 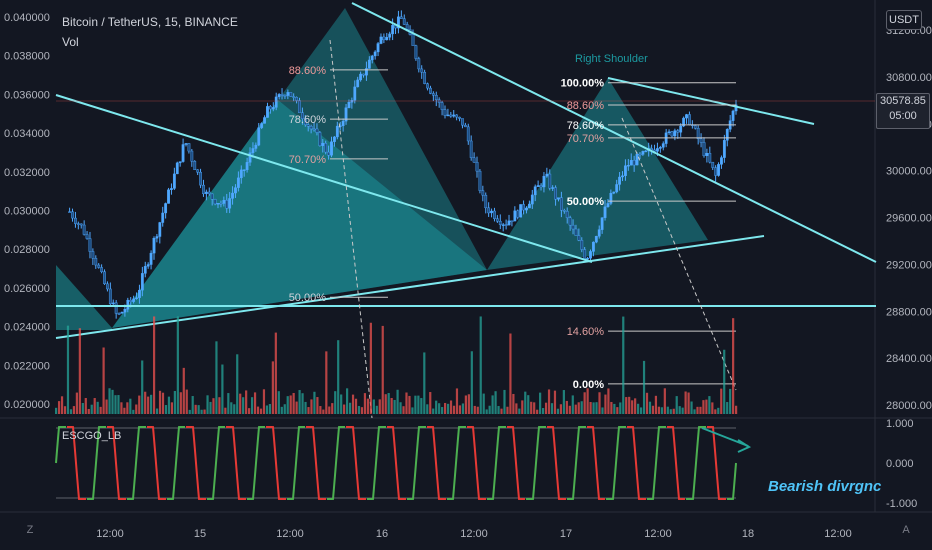 What do you see at coordinates (27, 57) in the screenshot?
I see `left-axis-tick: 0.038000` at bounding box center [27, 57].